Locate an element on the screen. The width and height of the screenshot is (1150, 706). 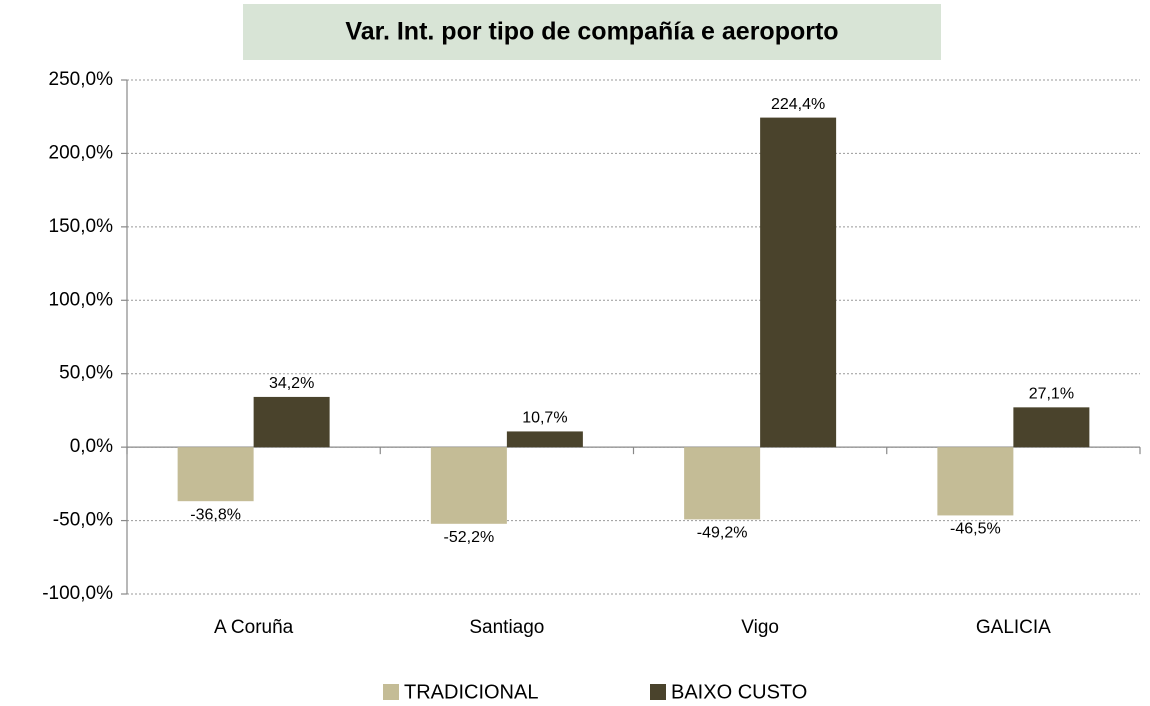
x-tick-label: Vigo is located at coordinates (760, 627).